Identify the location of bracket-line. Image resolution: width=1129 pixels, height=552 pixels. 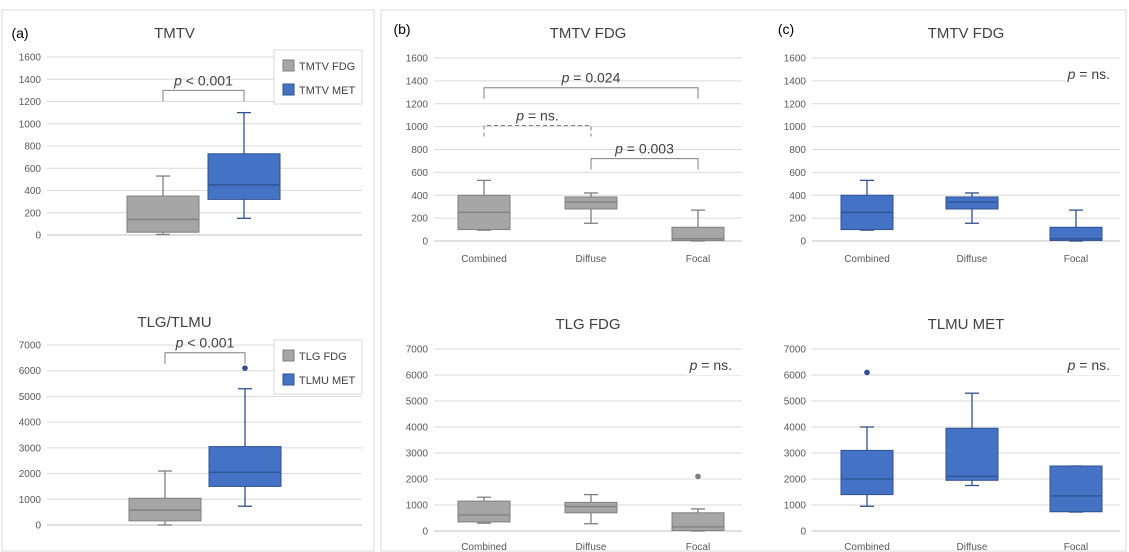
(537, 130).